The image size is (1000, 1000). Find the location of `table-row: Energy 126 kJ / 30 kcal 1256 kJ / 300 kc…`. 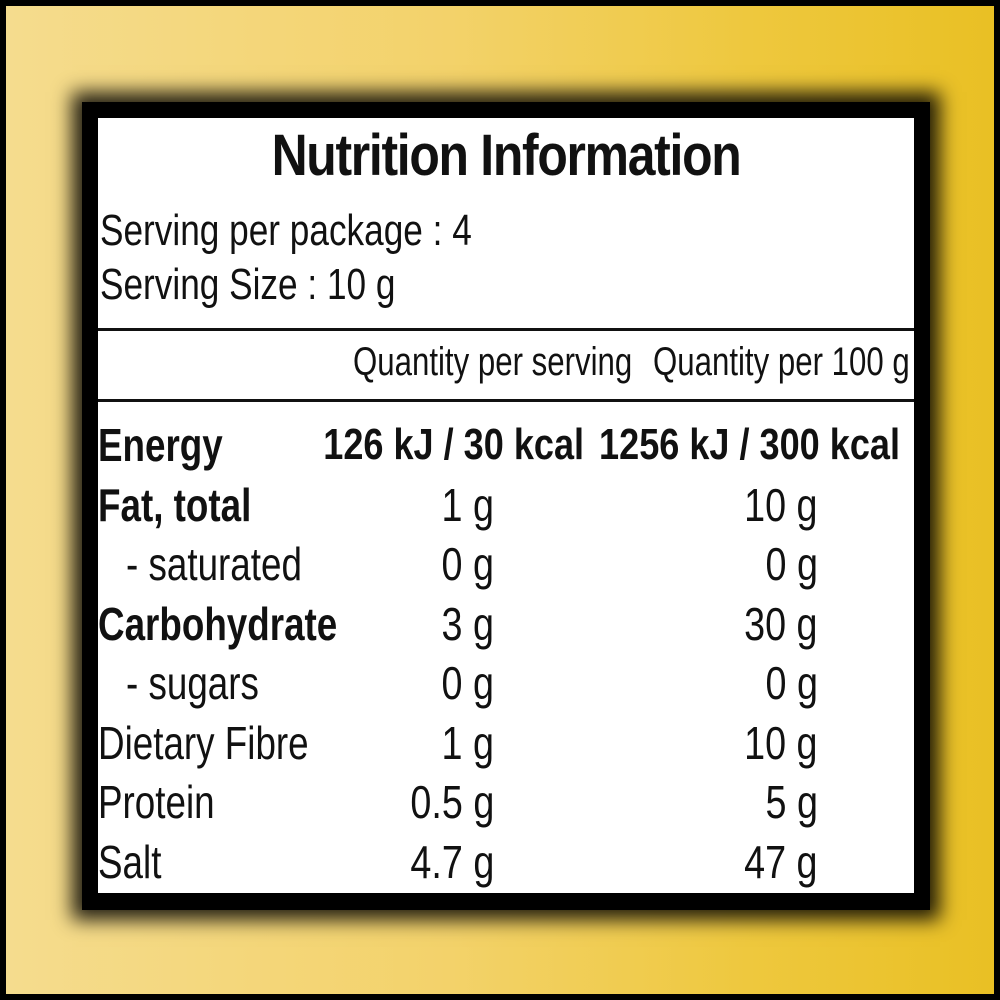

table-row: Energy 126 kJ / 30 kcal 1256 kJ / 300 kc… is located at coordinates (506, 444).